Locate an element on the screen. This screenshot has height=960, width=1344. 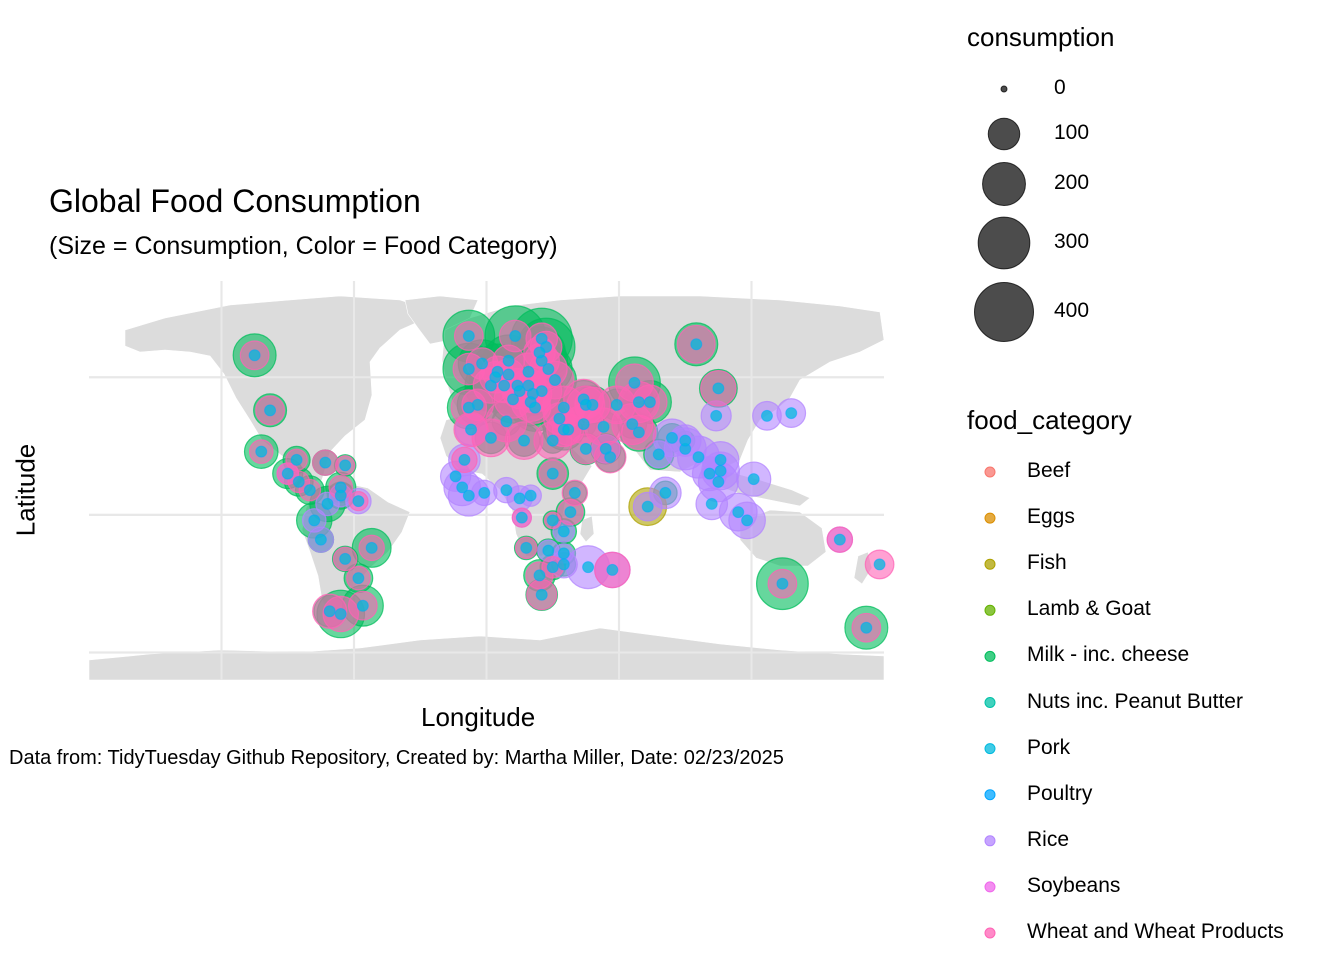
color-legend-label: Soybeans is located at coordinates (1074, 885).